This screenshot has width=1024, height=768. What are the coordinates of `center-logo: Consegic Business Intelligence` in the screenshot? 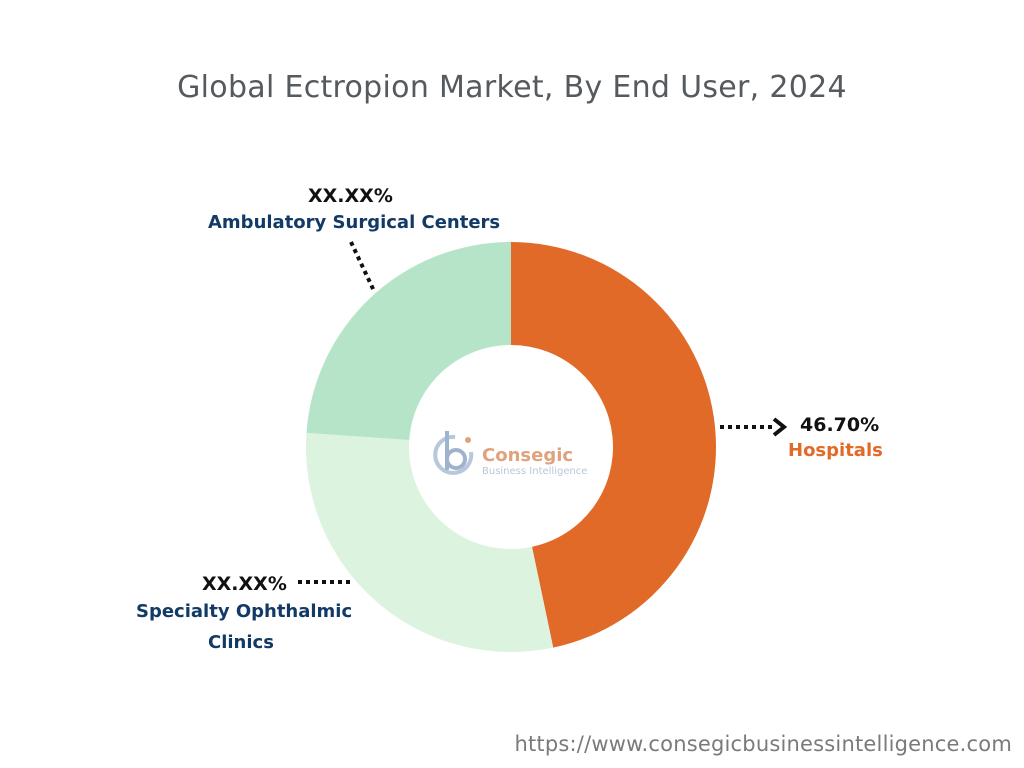 It's located at (510, 454).